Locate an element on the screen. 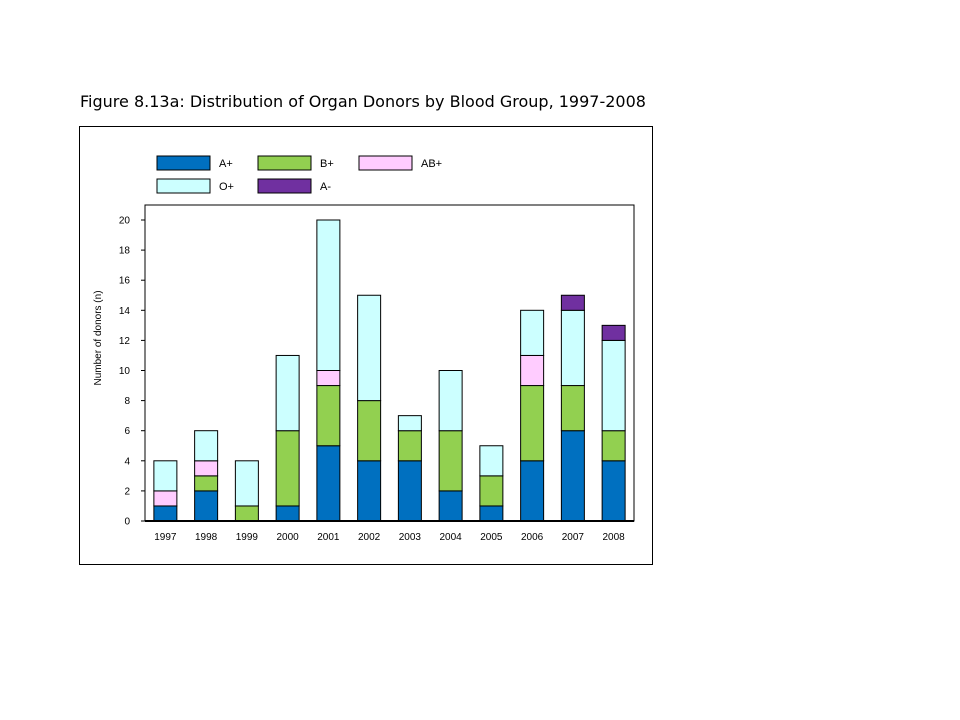  x-tick-label-2003: 2003 is located at coordinates (410, 537).